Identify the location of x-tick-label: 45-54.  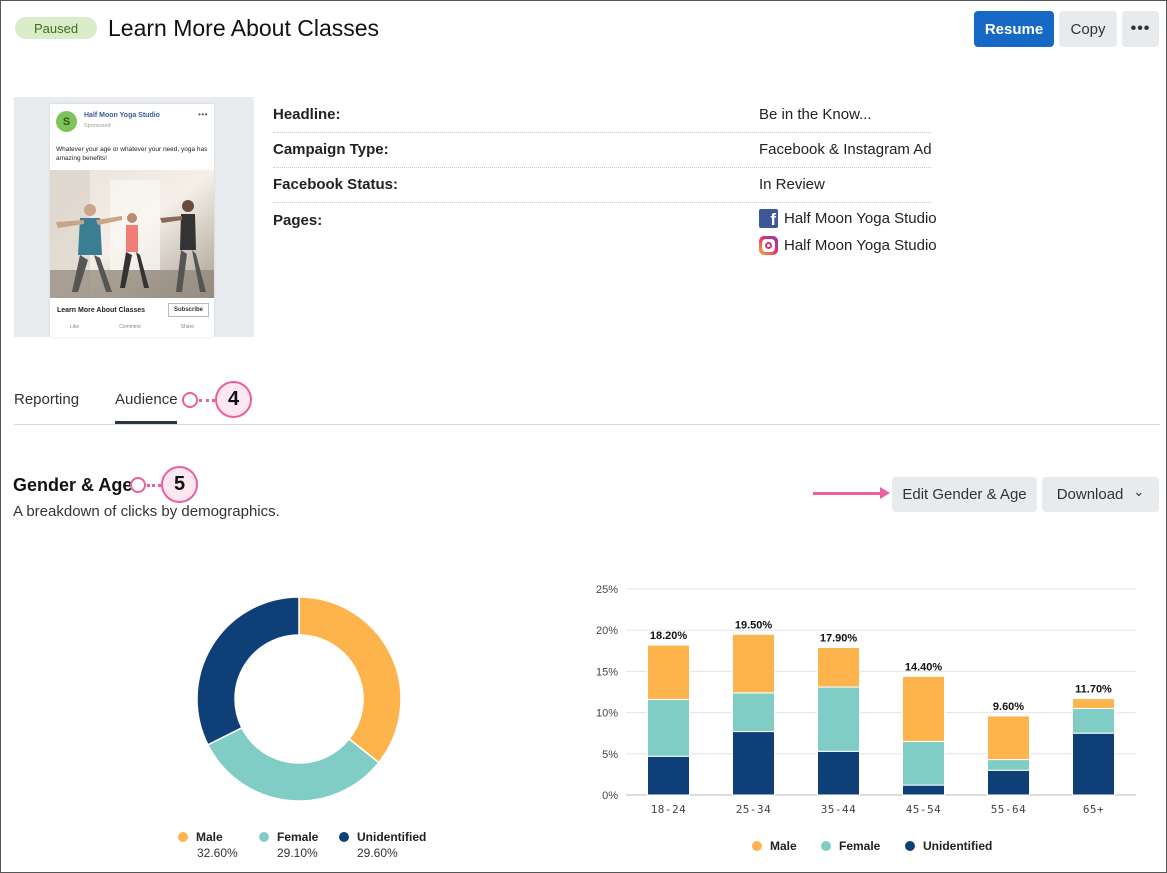
(924, 809).